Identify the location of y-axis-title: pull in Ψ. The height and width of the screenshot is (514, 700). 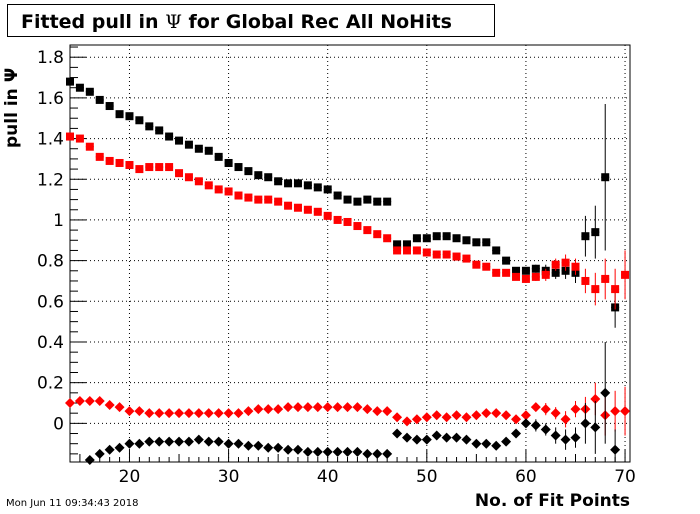
(12, 107).